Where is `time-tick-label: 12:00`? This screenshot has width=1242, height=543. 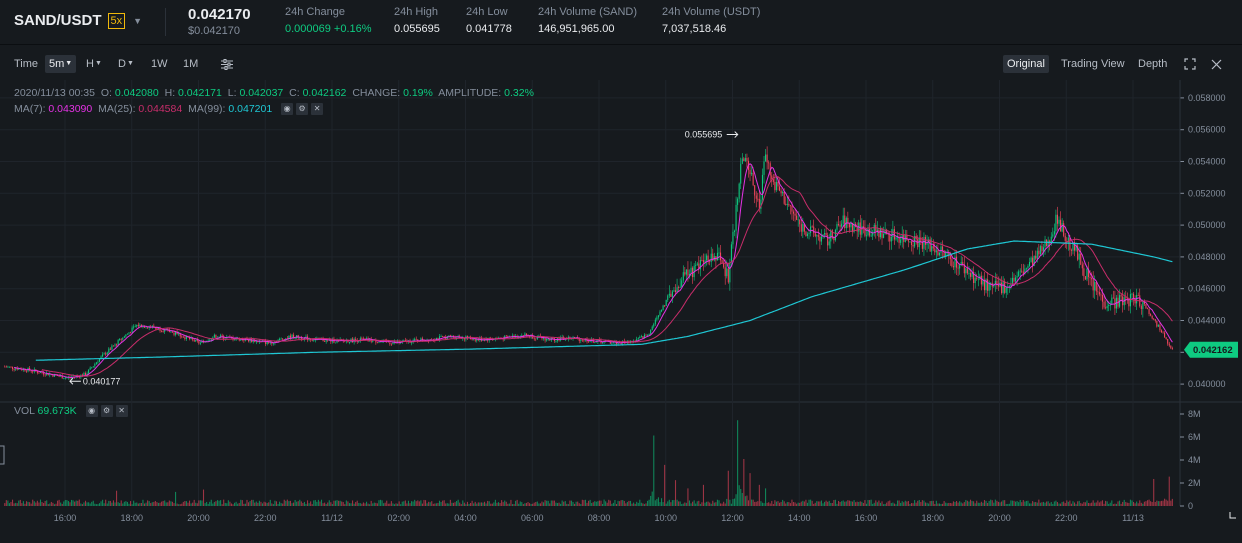
time-tick-label: 12:00 is located at coordinates (732, 518).